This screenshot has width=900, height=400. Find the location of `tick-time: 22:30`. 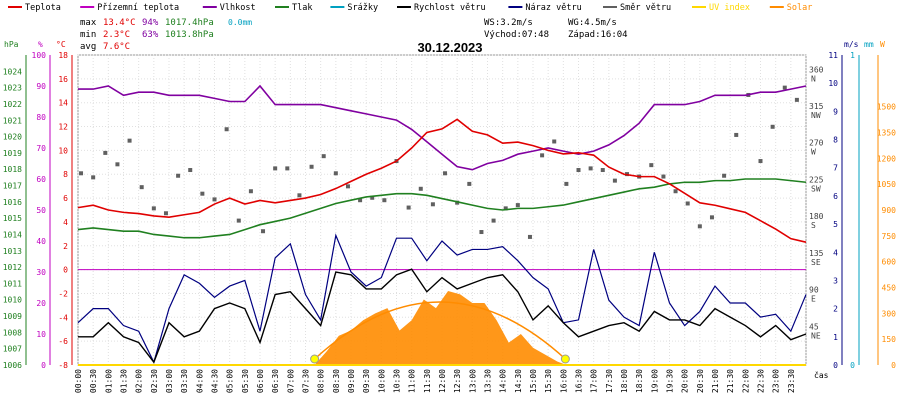

tick-time: 22:30 is located at coordinates (761, 381).